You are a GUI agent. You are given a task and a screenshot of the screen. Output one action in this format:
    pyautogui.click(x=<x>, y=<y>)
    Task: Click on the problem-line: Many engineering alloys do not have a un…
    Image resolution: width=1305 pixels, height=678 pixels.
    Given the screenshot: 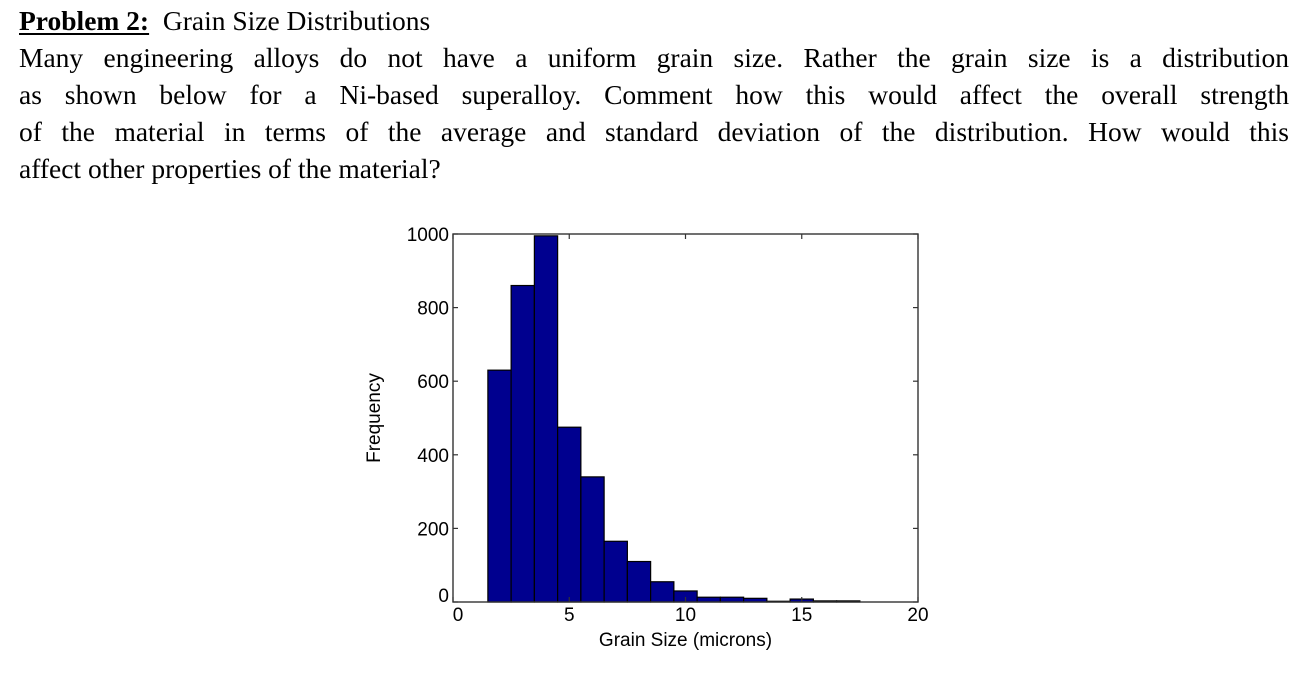 What is the action you would take?
    pyautogui.click(x=654, y=57)
    